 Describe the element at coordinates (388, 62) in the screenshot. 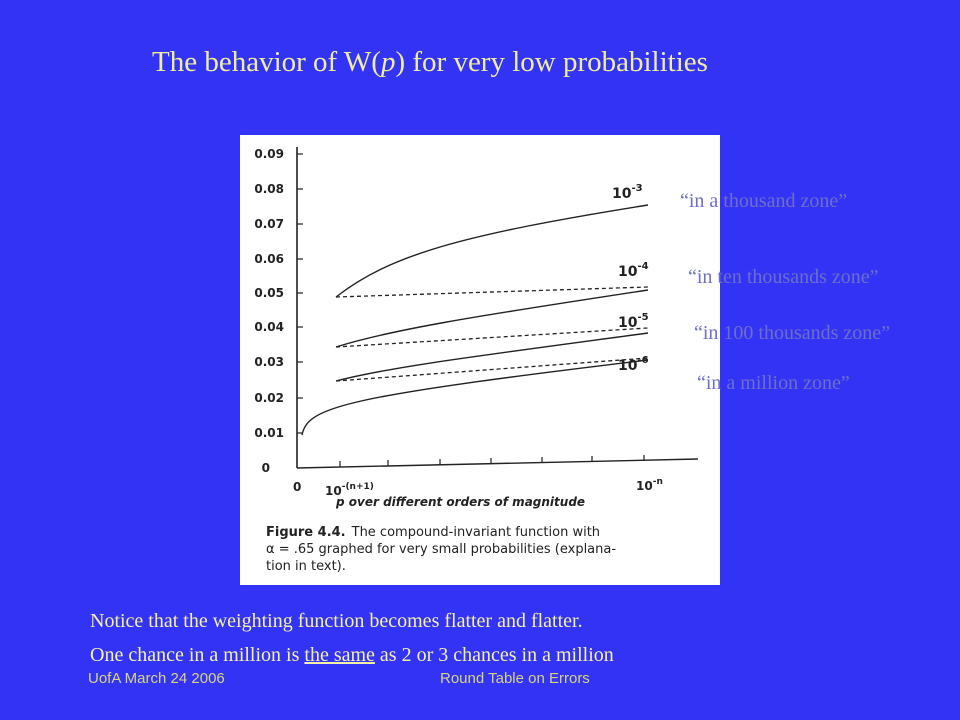

I see `title-variable: p` at that location.